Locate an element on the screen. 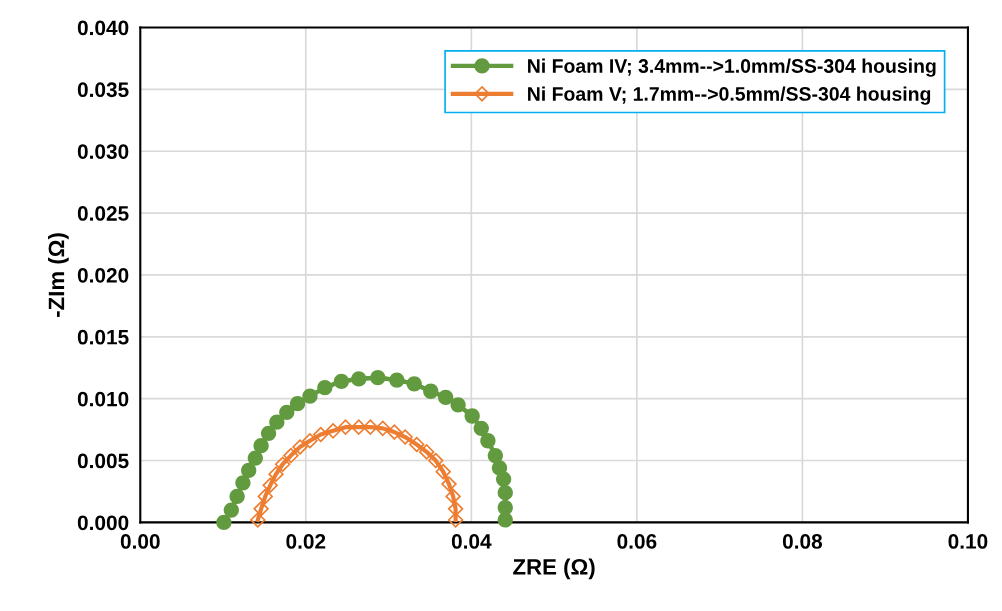 Image resolution: width=1002 pixels, height=611 pixels. y-tick-label: 0.010 is located at coordinates (103, 399).